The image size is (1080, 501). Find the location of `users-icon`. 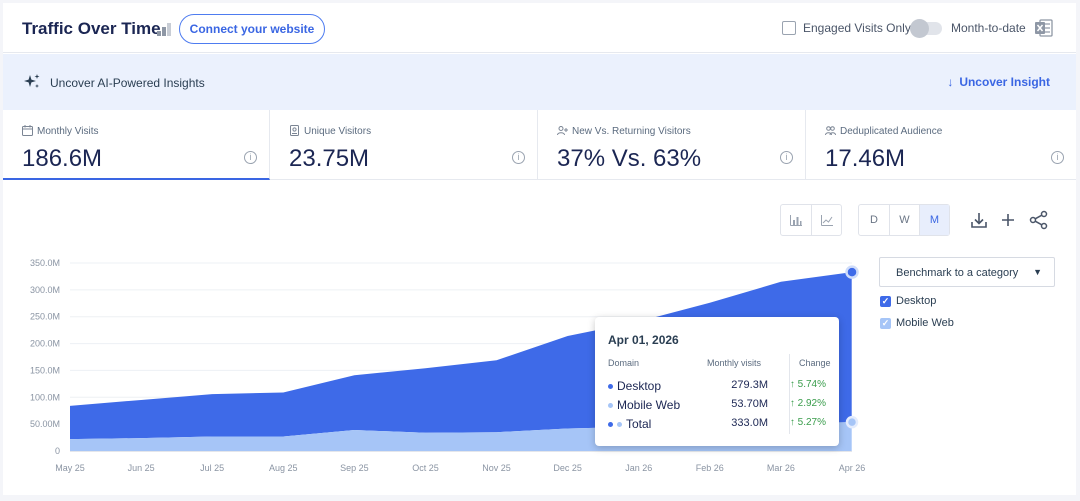

users-icon is located at coordinates (830, 131).